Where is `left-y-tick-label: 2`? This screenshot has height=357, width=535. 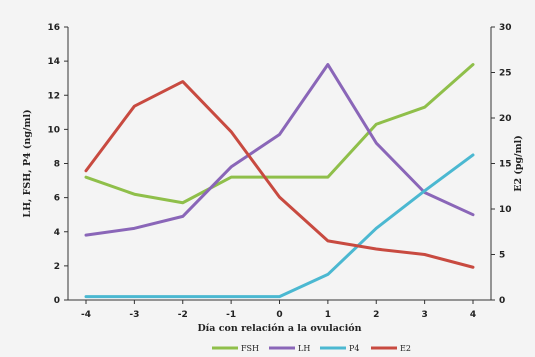 left-y-tick-label: 2 is located at coordinates (57, 267).